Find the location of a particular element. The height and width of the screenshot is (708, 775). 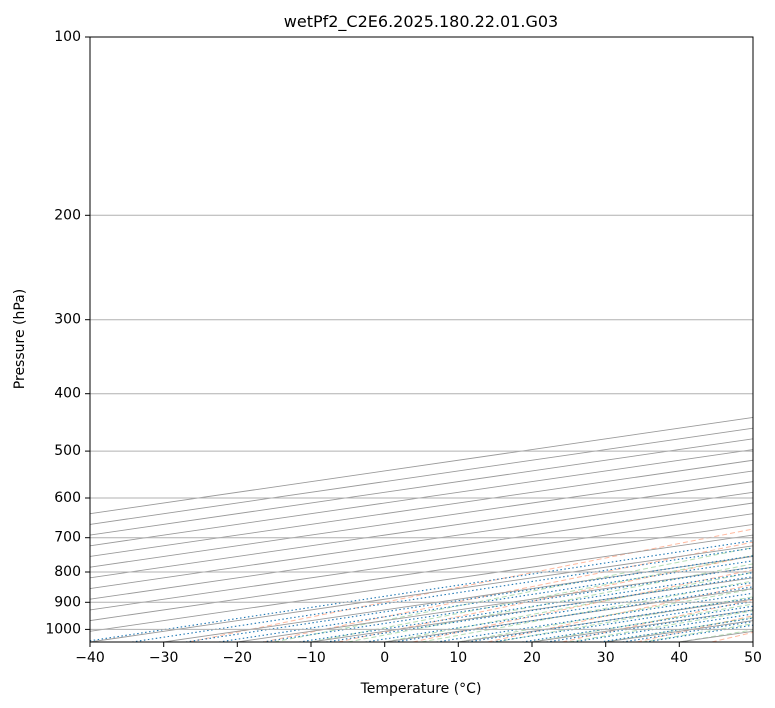

x-tick-label: −10 is located at coordinates (311, 658).